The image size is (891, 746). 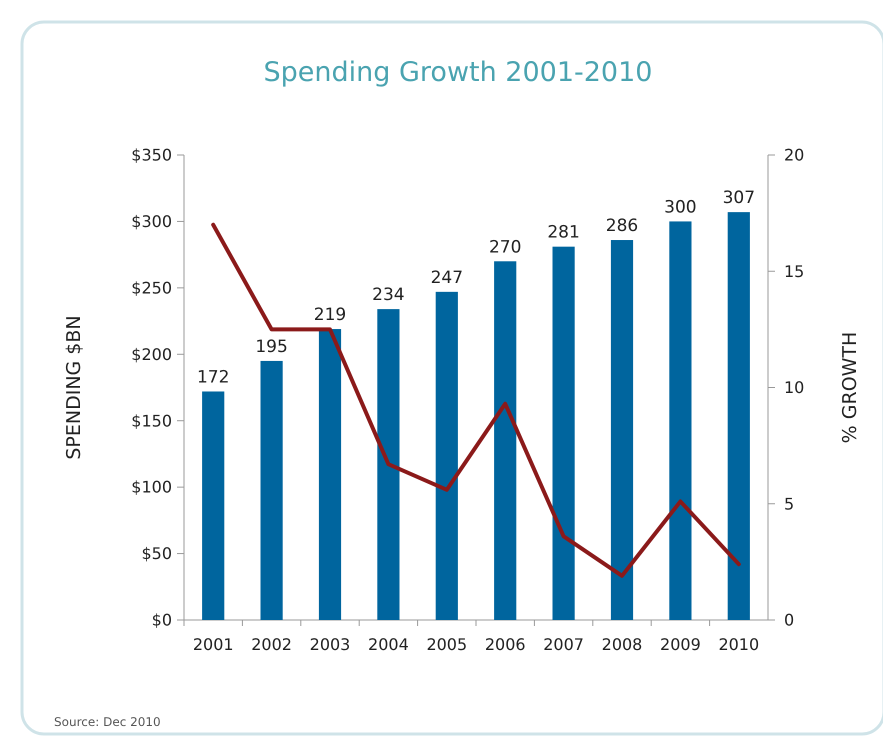 I want to click on y-tick-label: $200, so click(x=151, y=354).